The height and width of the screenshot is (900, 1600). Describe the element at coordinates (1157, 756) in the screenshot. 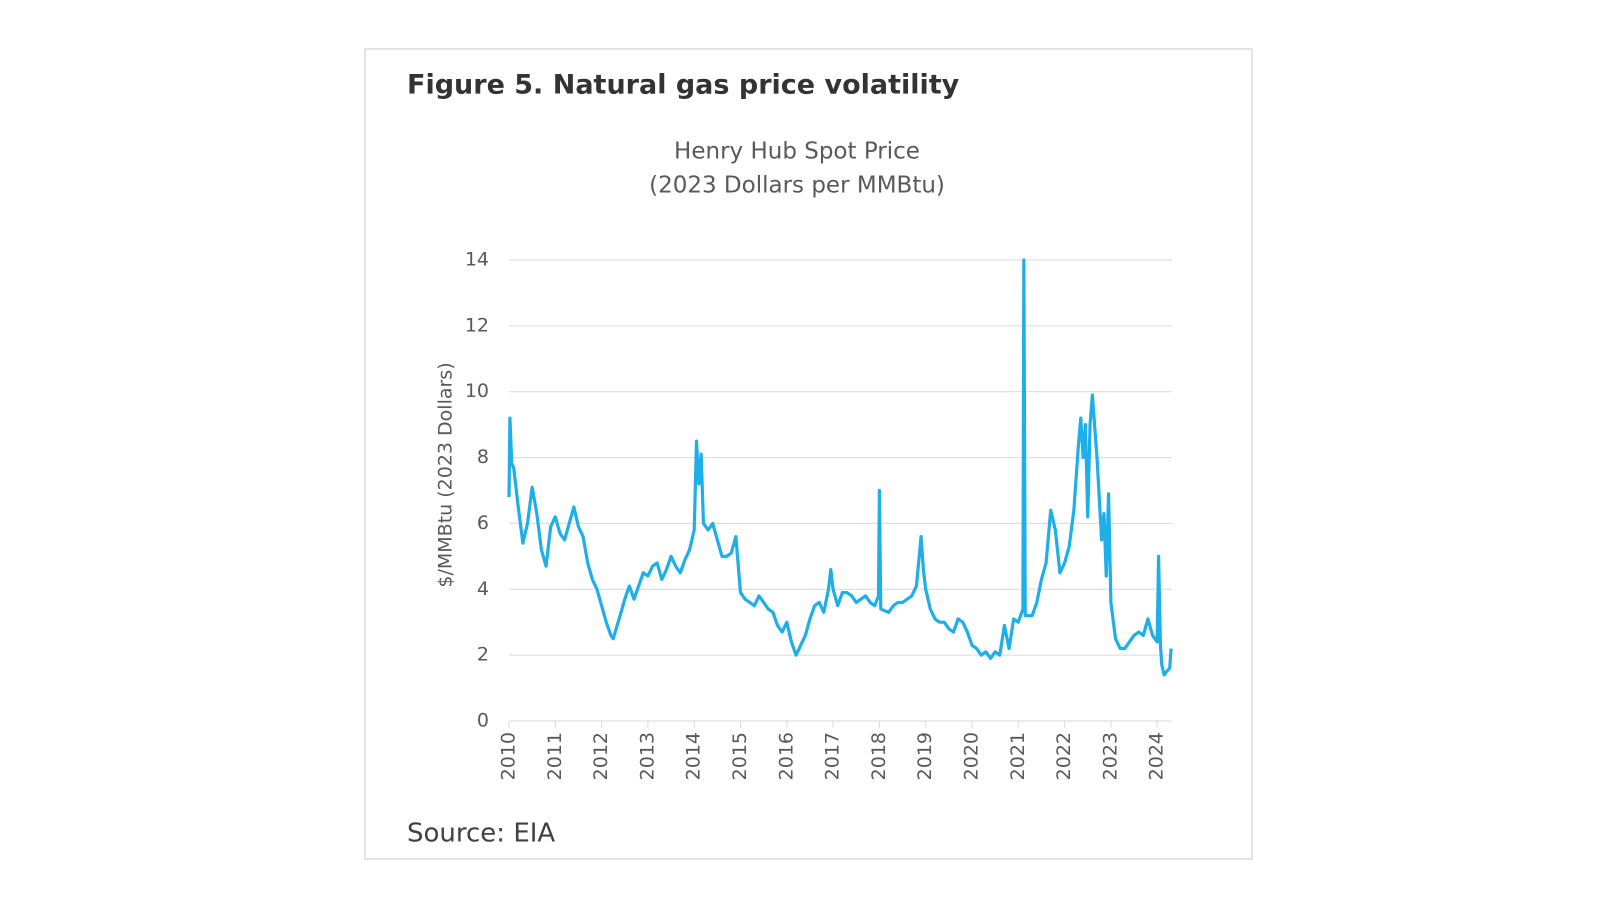

I see `x-tick-label: 2024` at that location.